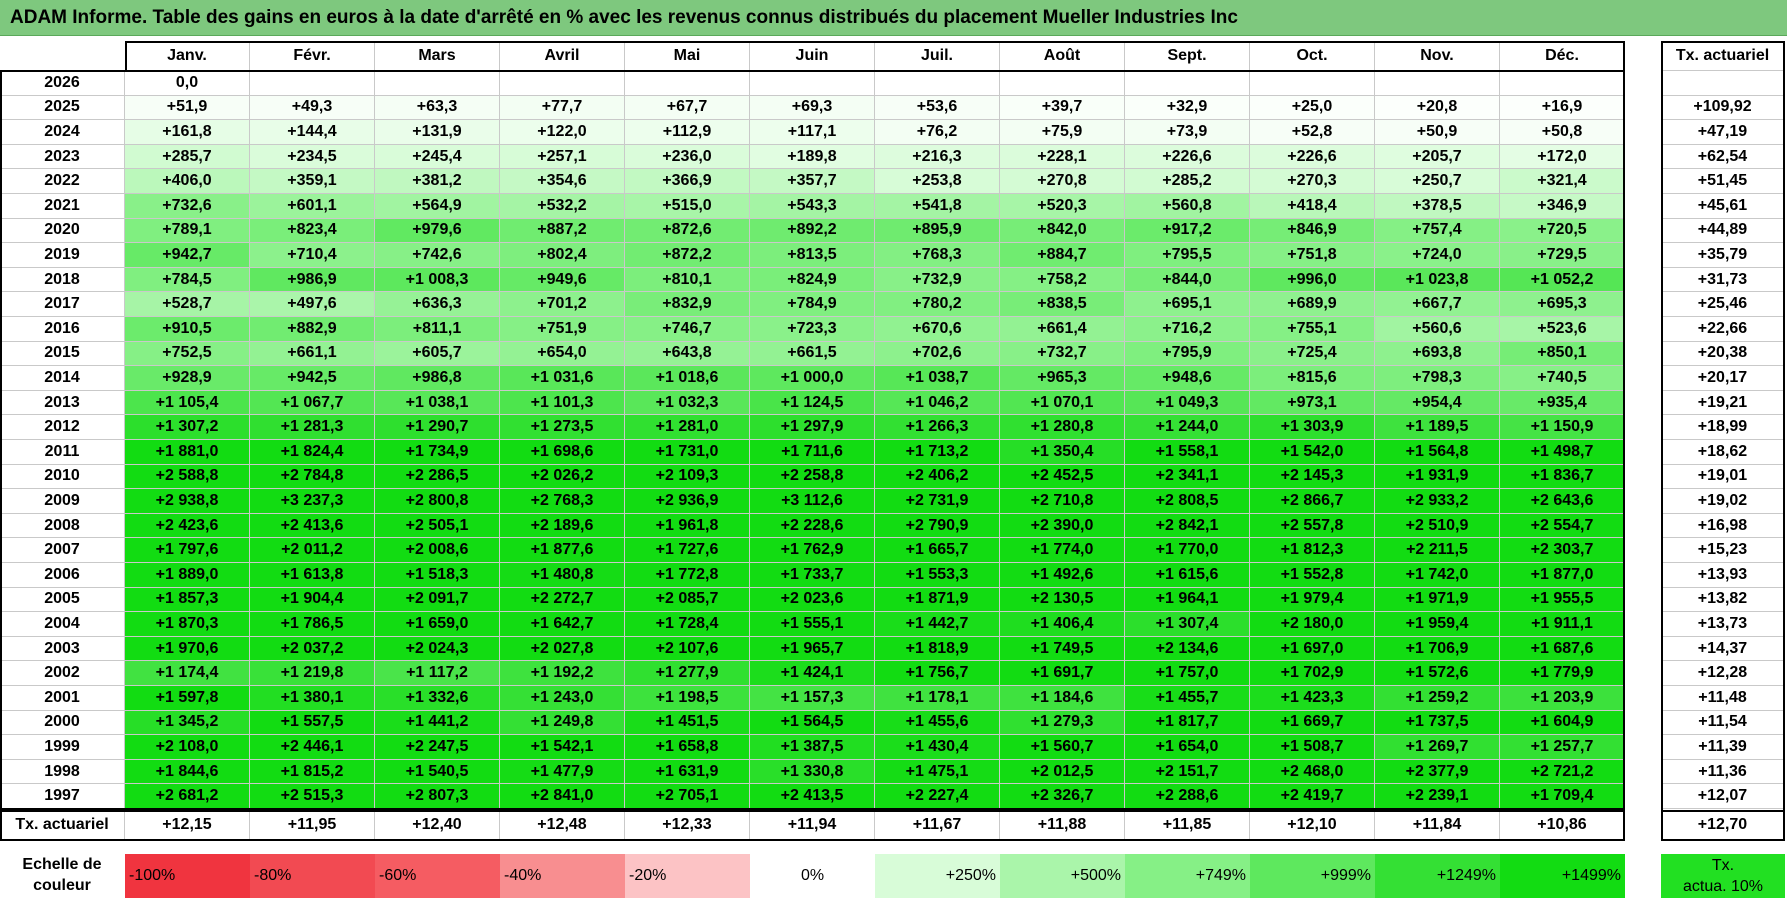 The image size is (1787, 912). What do you see at coordinates (1562, 876) in the screenshot?
I see `legend-swatch: +1499%` at bounding box center [1562, 876].